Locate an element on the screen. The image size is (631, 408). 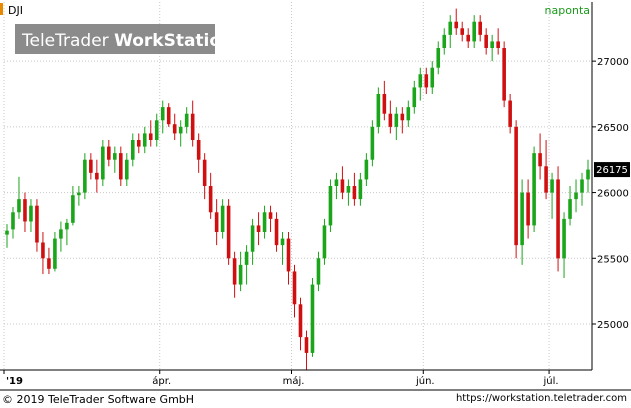
accent-bar is located at coordinates (1, 9).